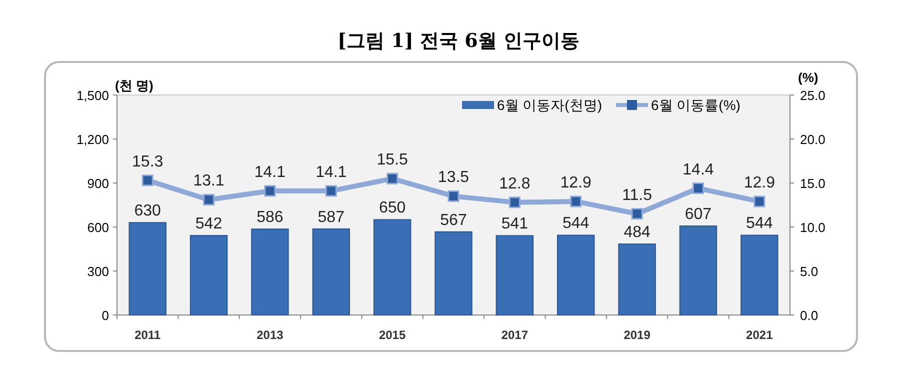  Describe the element at coordinates (270, 335) in the screenshot. I see `x-tick-label: 2013` at that location.